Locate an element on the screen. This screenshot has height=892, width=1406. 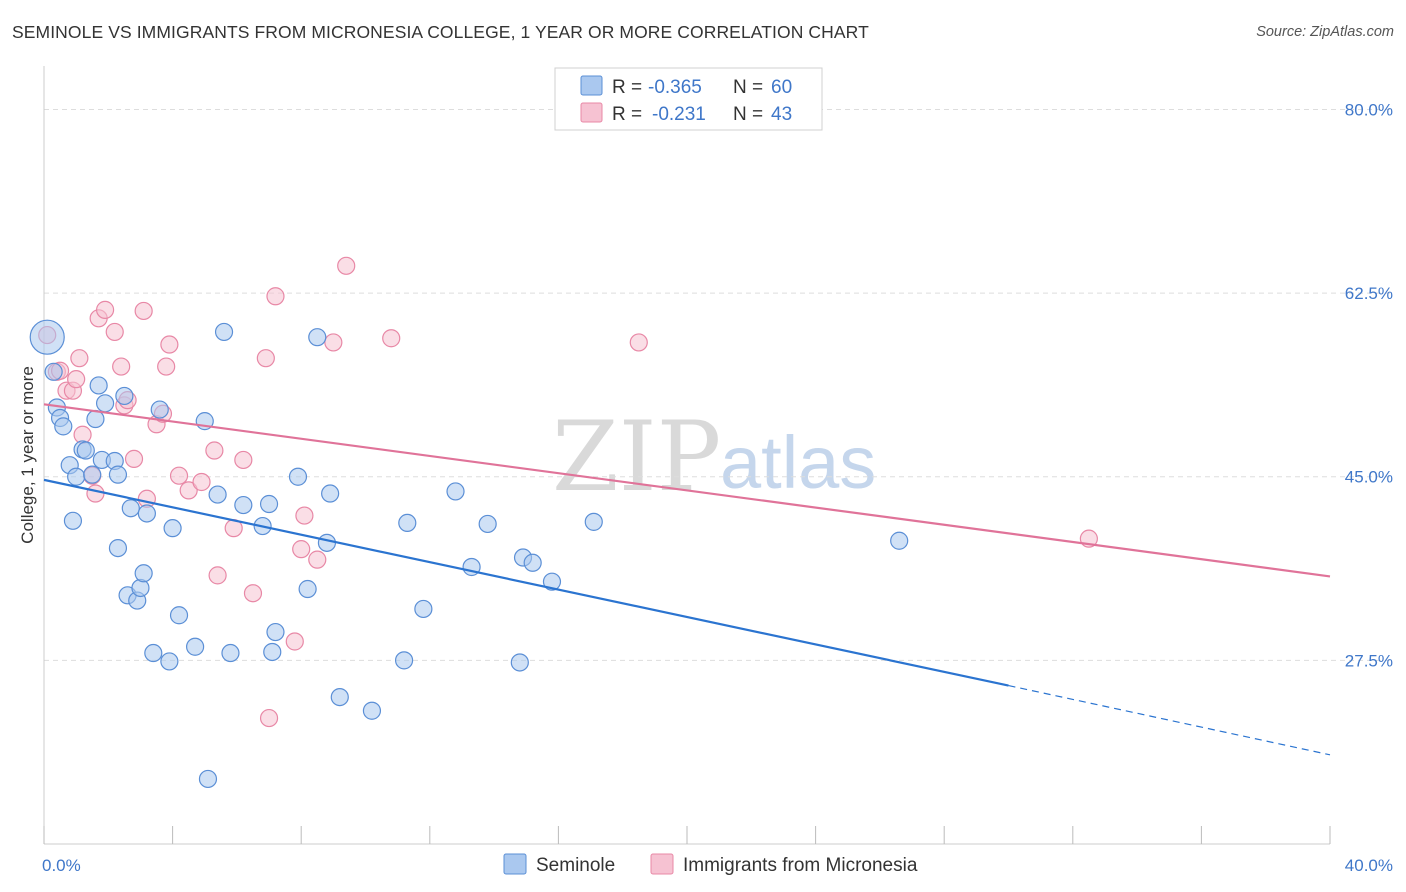
legend-bottom-swatch-micronesia is located at coordinates (662, 864).